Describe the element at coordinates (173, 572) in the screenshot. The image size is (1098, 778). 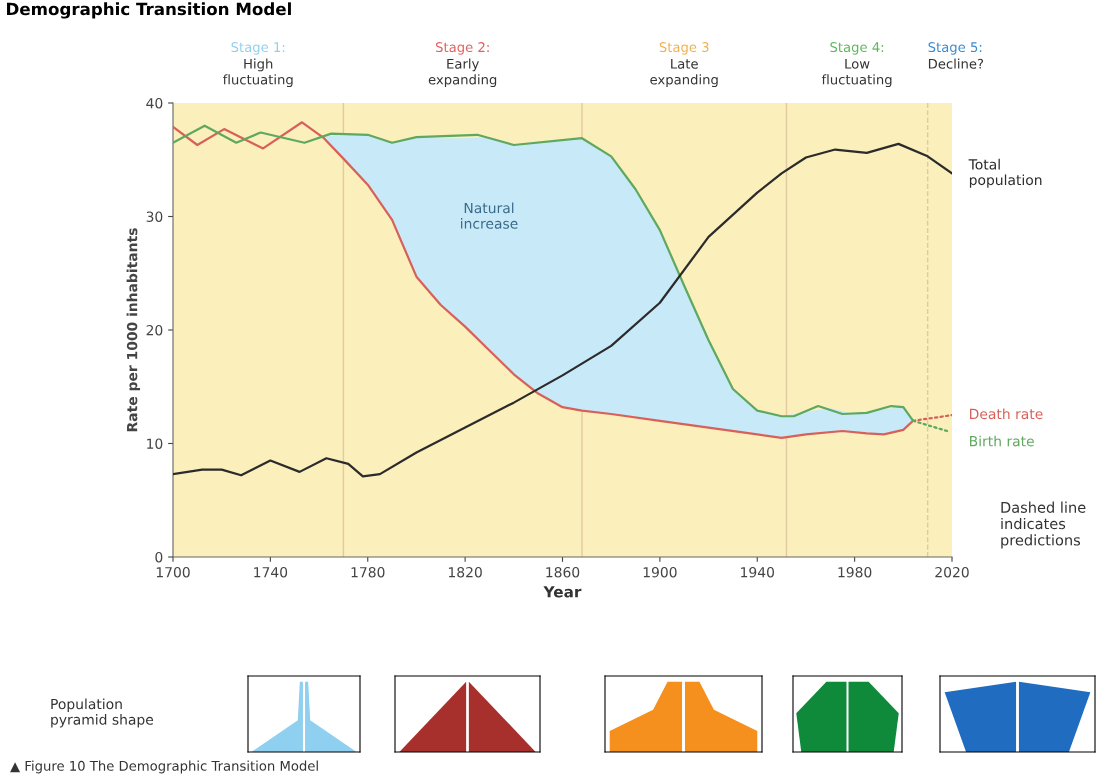
I see `x-tick-label: 1700` at that location.